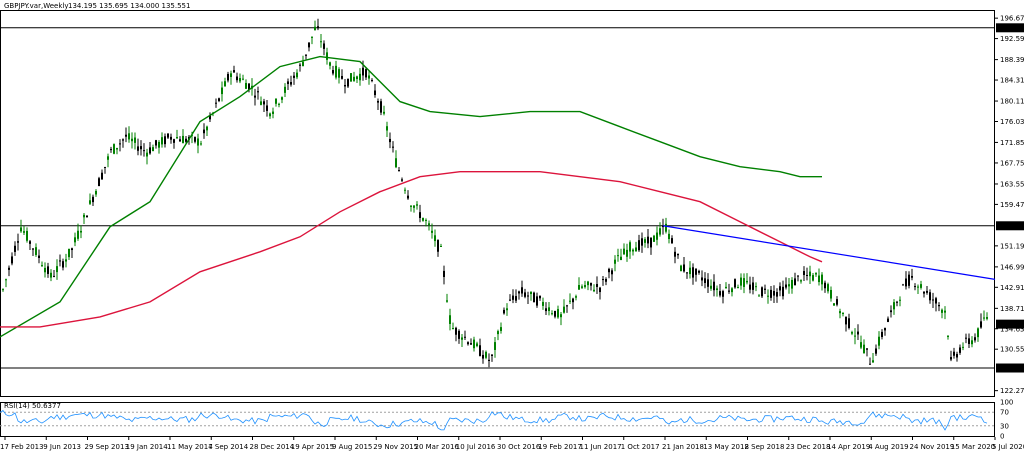 Image resolution: width=1024 pixels, height=453 pixels. What do you see at coordinates (1012, 19) in the screenshot?
I see `y-tick-label: 196.670` at bounding box center [1012, 19].